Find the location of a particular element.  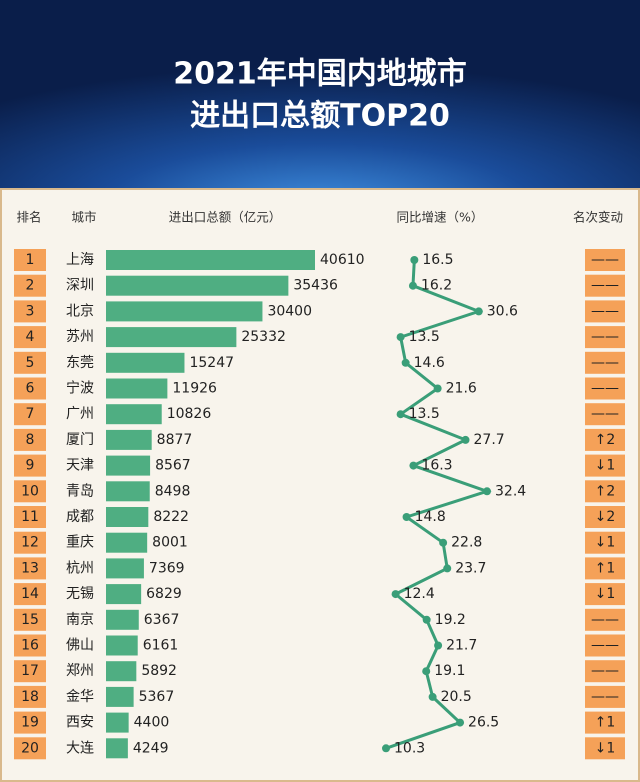

rank-change: ↓1 is located at coordinates (605, 594).